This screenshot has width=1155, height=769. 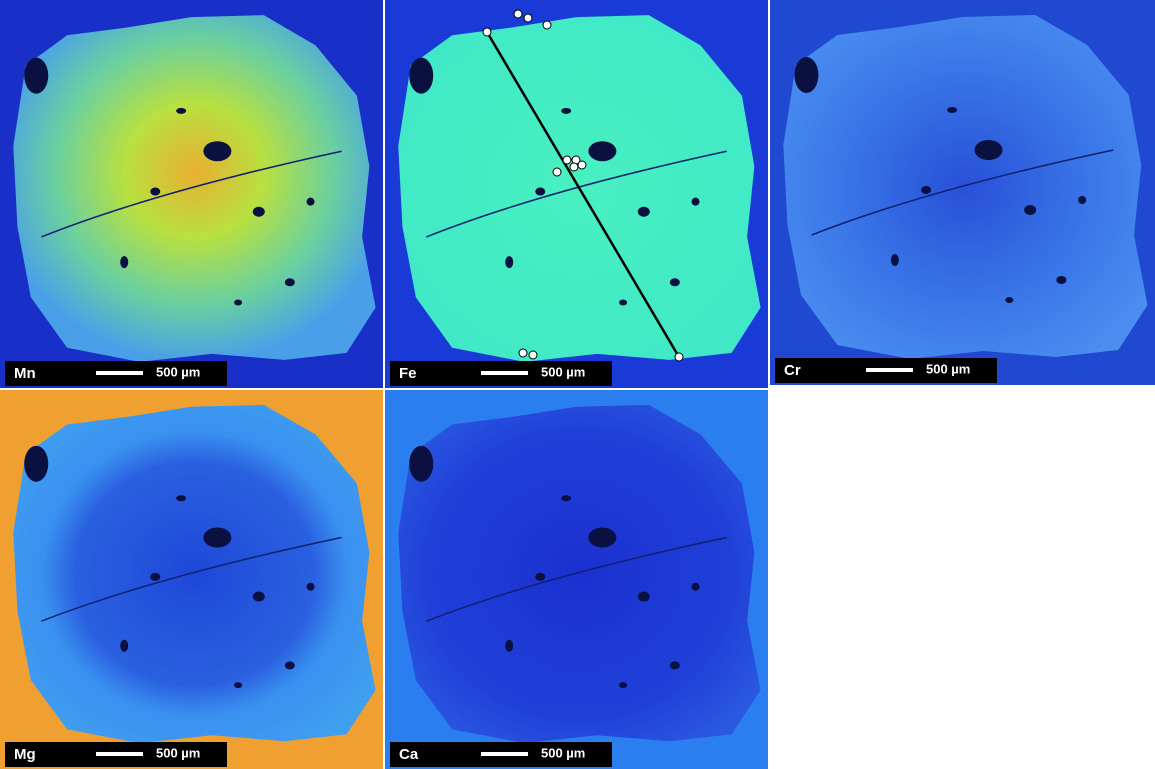 What do you see at coordinates (25, 754) in the screenshot?
I see `element-label: Mg` at bounding box center [25, 754].